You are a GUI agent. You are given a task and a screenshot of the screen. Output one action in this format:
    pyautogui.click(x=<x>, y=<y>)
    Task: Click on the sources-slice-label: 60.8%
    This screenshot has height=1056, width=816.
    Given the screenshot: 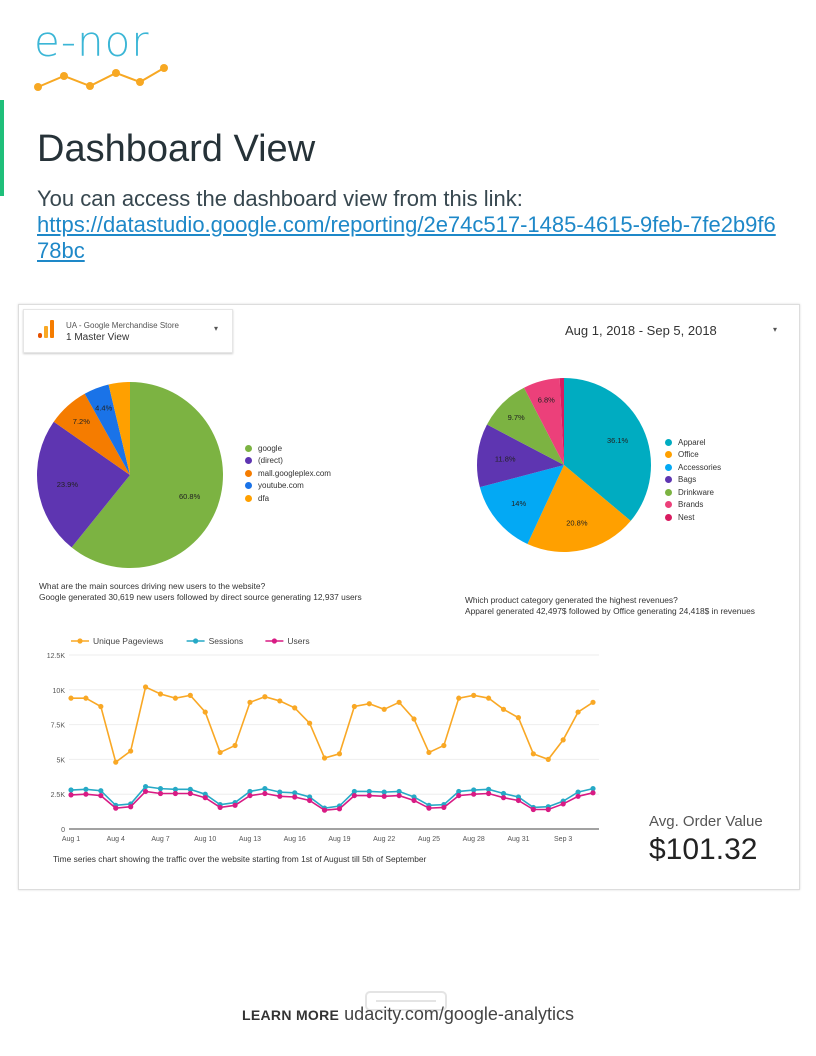 What is the action you would take?
    pyautogui.click(x=190, y=496)
    